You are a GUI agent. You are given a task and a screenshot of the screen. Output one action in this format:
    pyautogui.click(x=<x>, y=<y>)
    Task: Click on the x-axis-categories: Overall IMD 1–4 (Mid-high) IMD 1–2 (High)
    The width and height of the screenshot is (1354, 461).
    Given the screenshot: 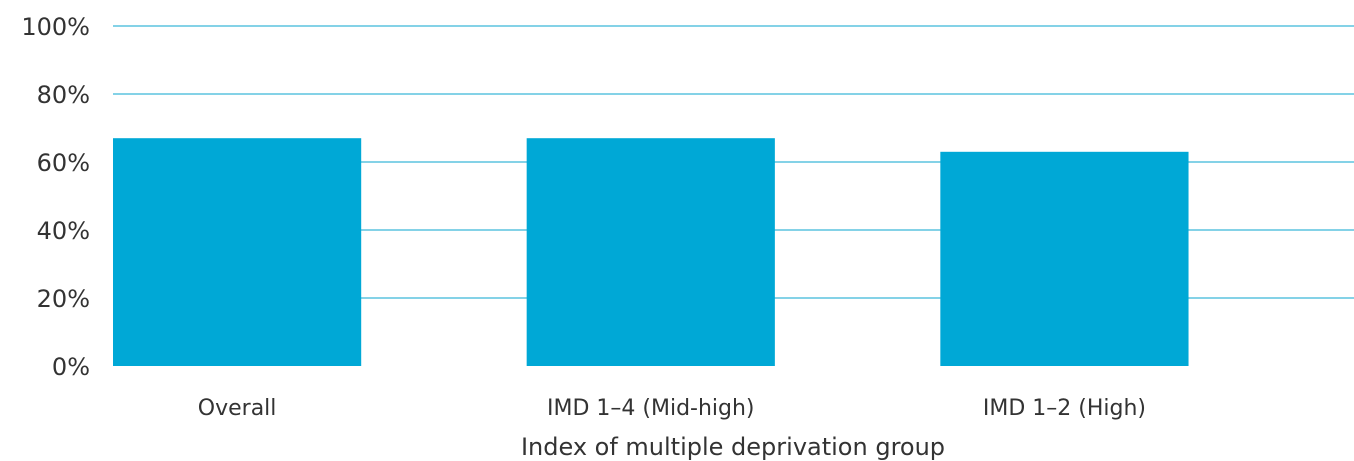 What is the action you would take?
    pyautogui.click(x=672, y=408)
    